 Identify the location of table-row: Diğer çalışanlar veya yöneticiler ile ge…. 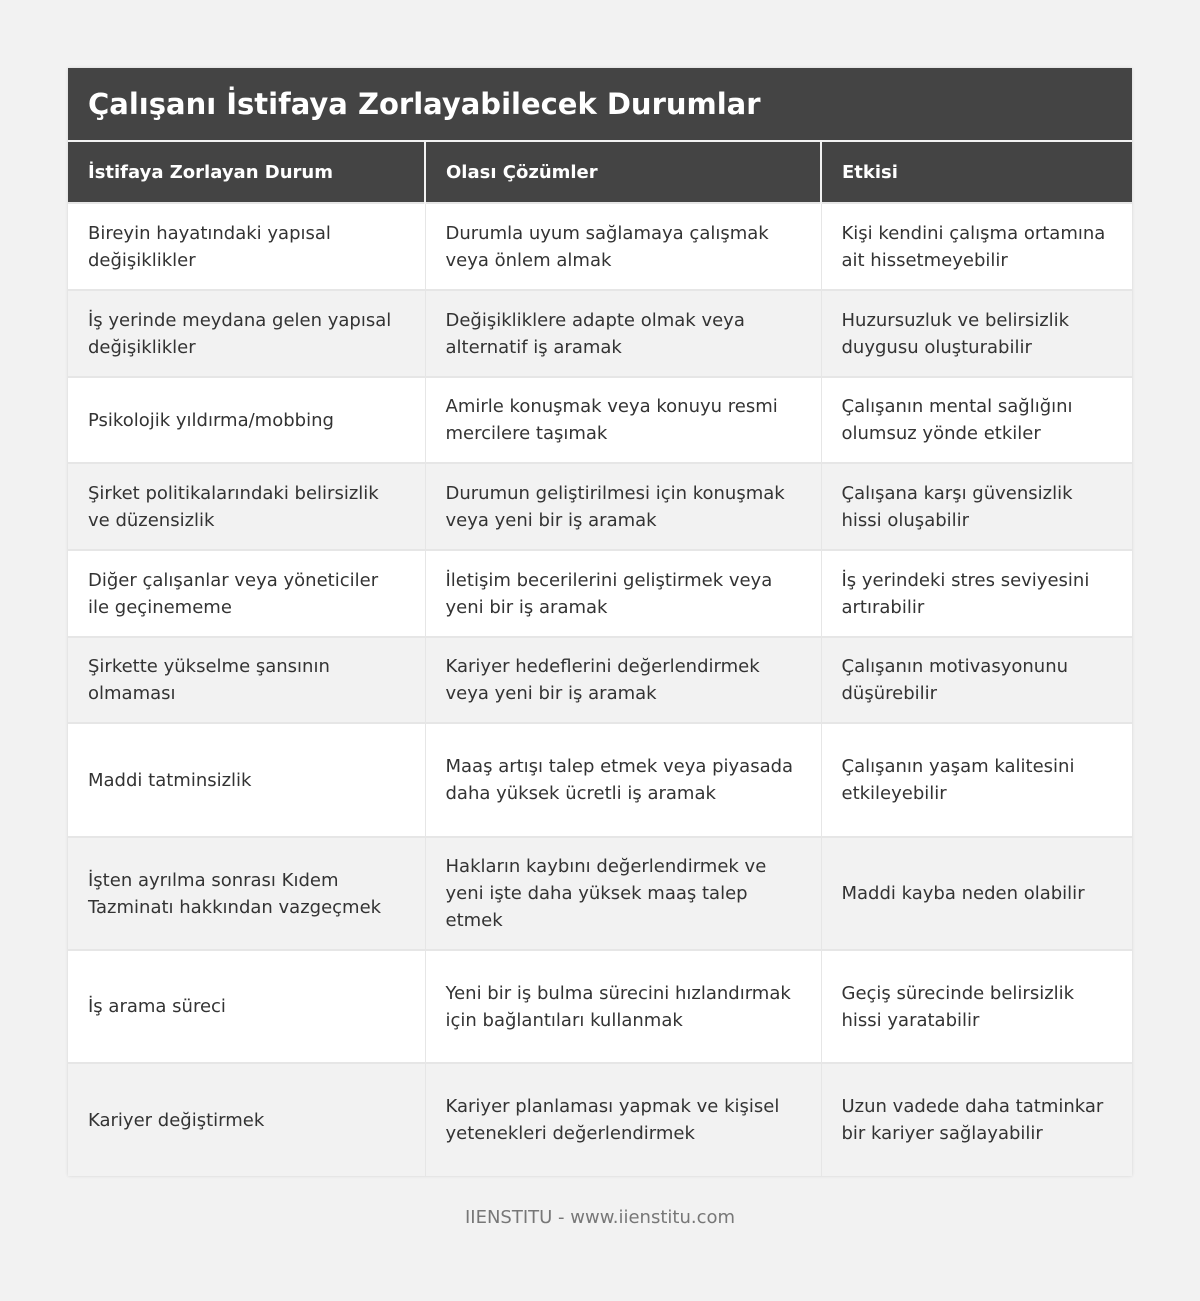
(600, 593).